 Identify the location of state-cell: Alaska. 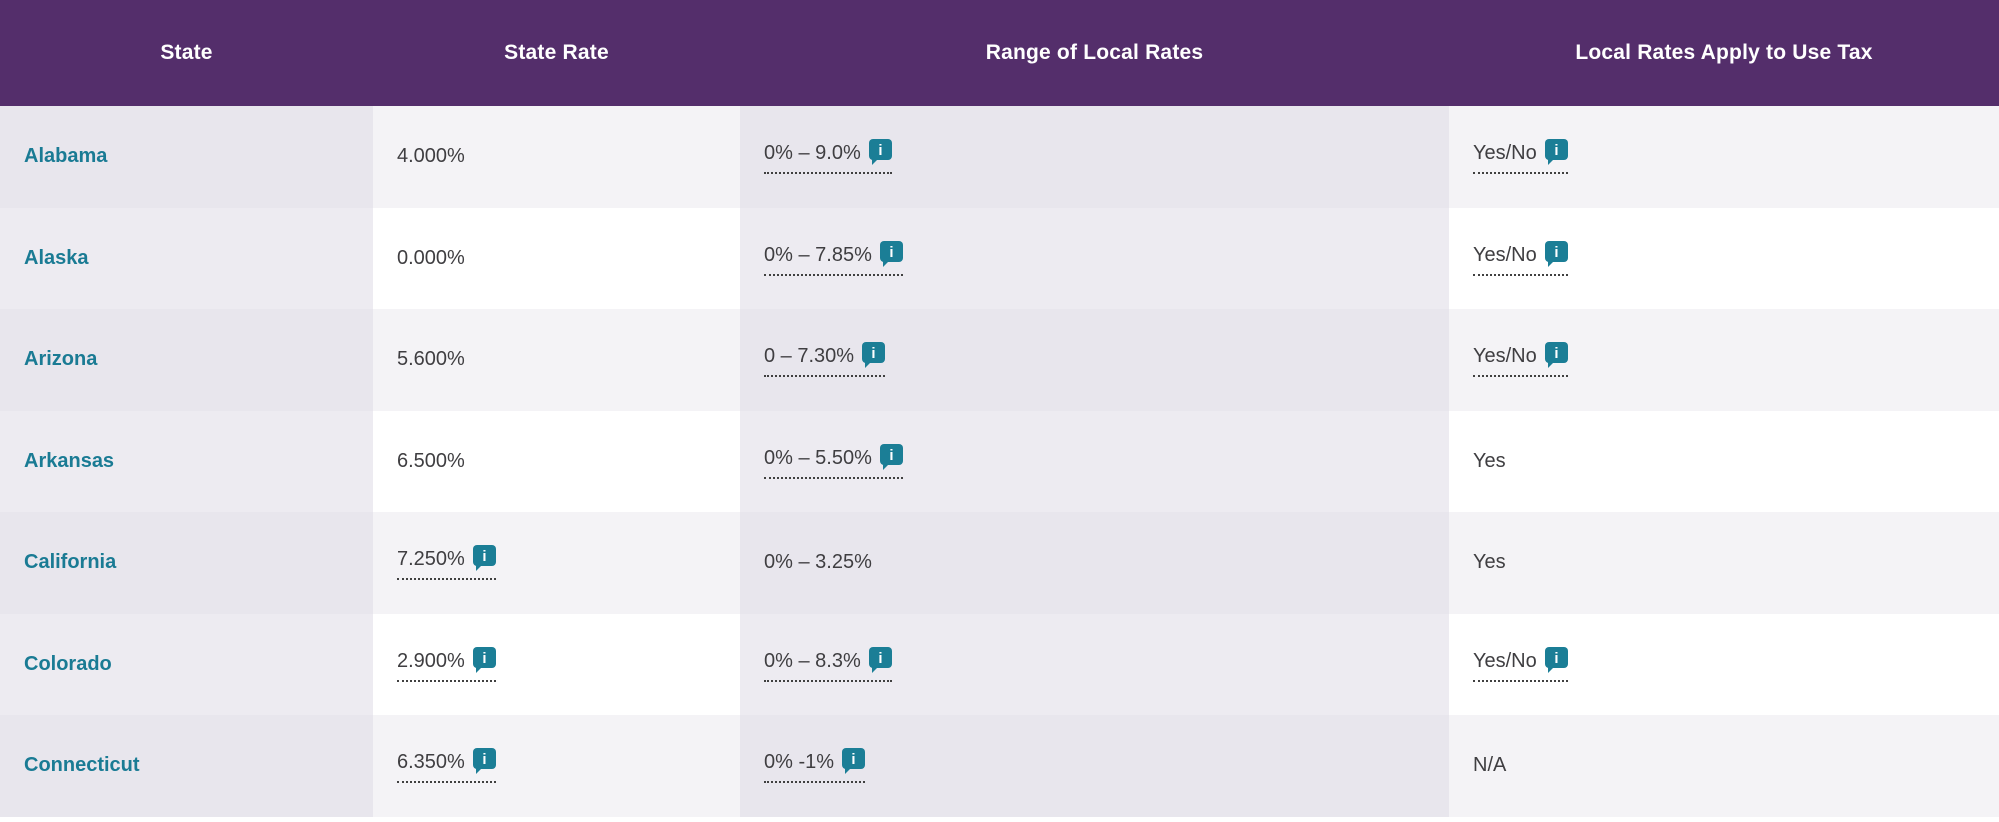
(186, 258).